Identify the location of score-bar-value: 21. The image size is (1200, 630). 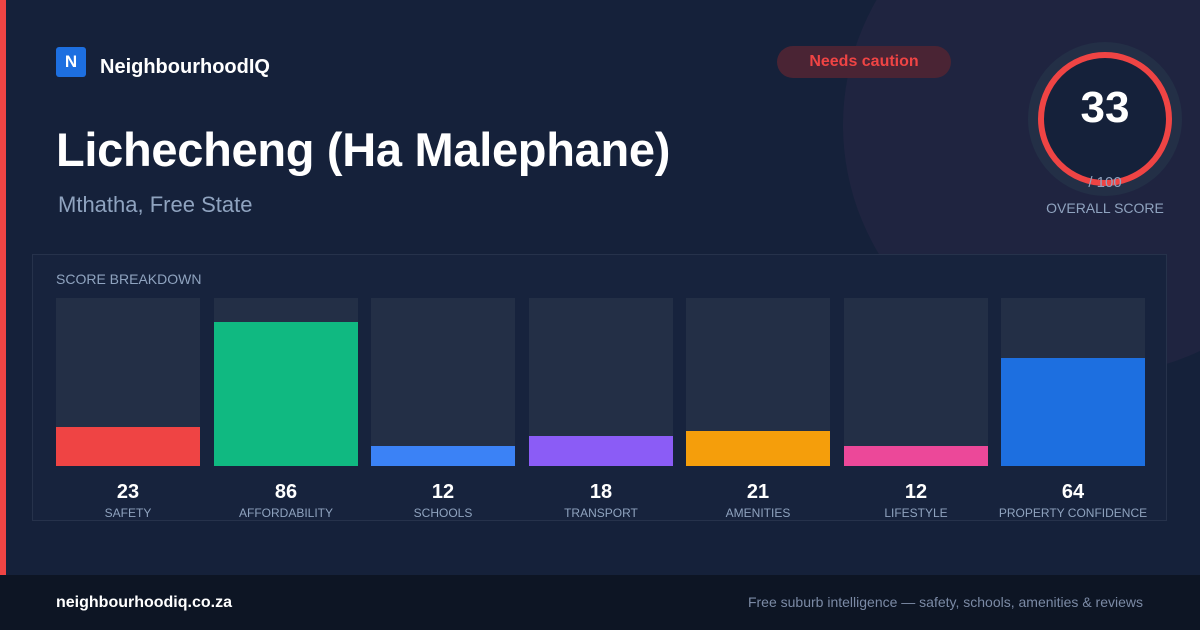
(758, 492).